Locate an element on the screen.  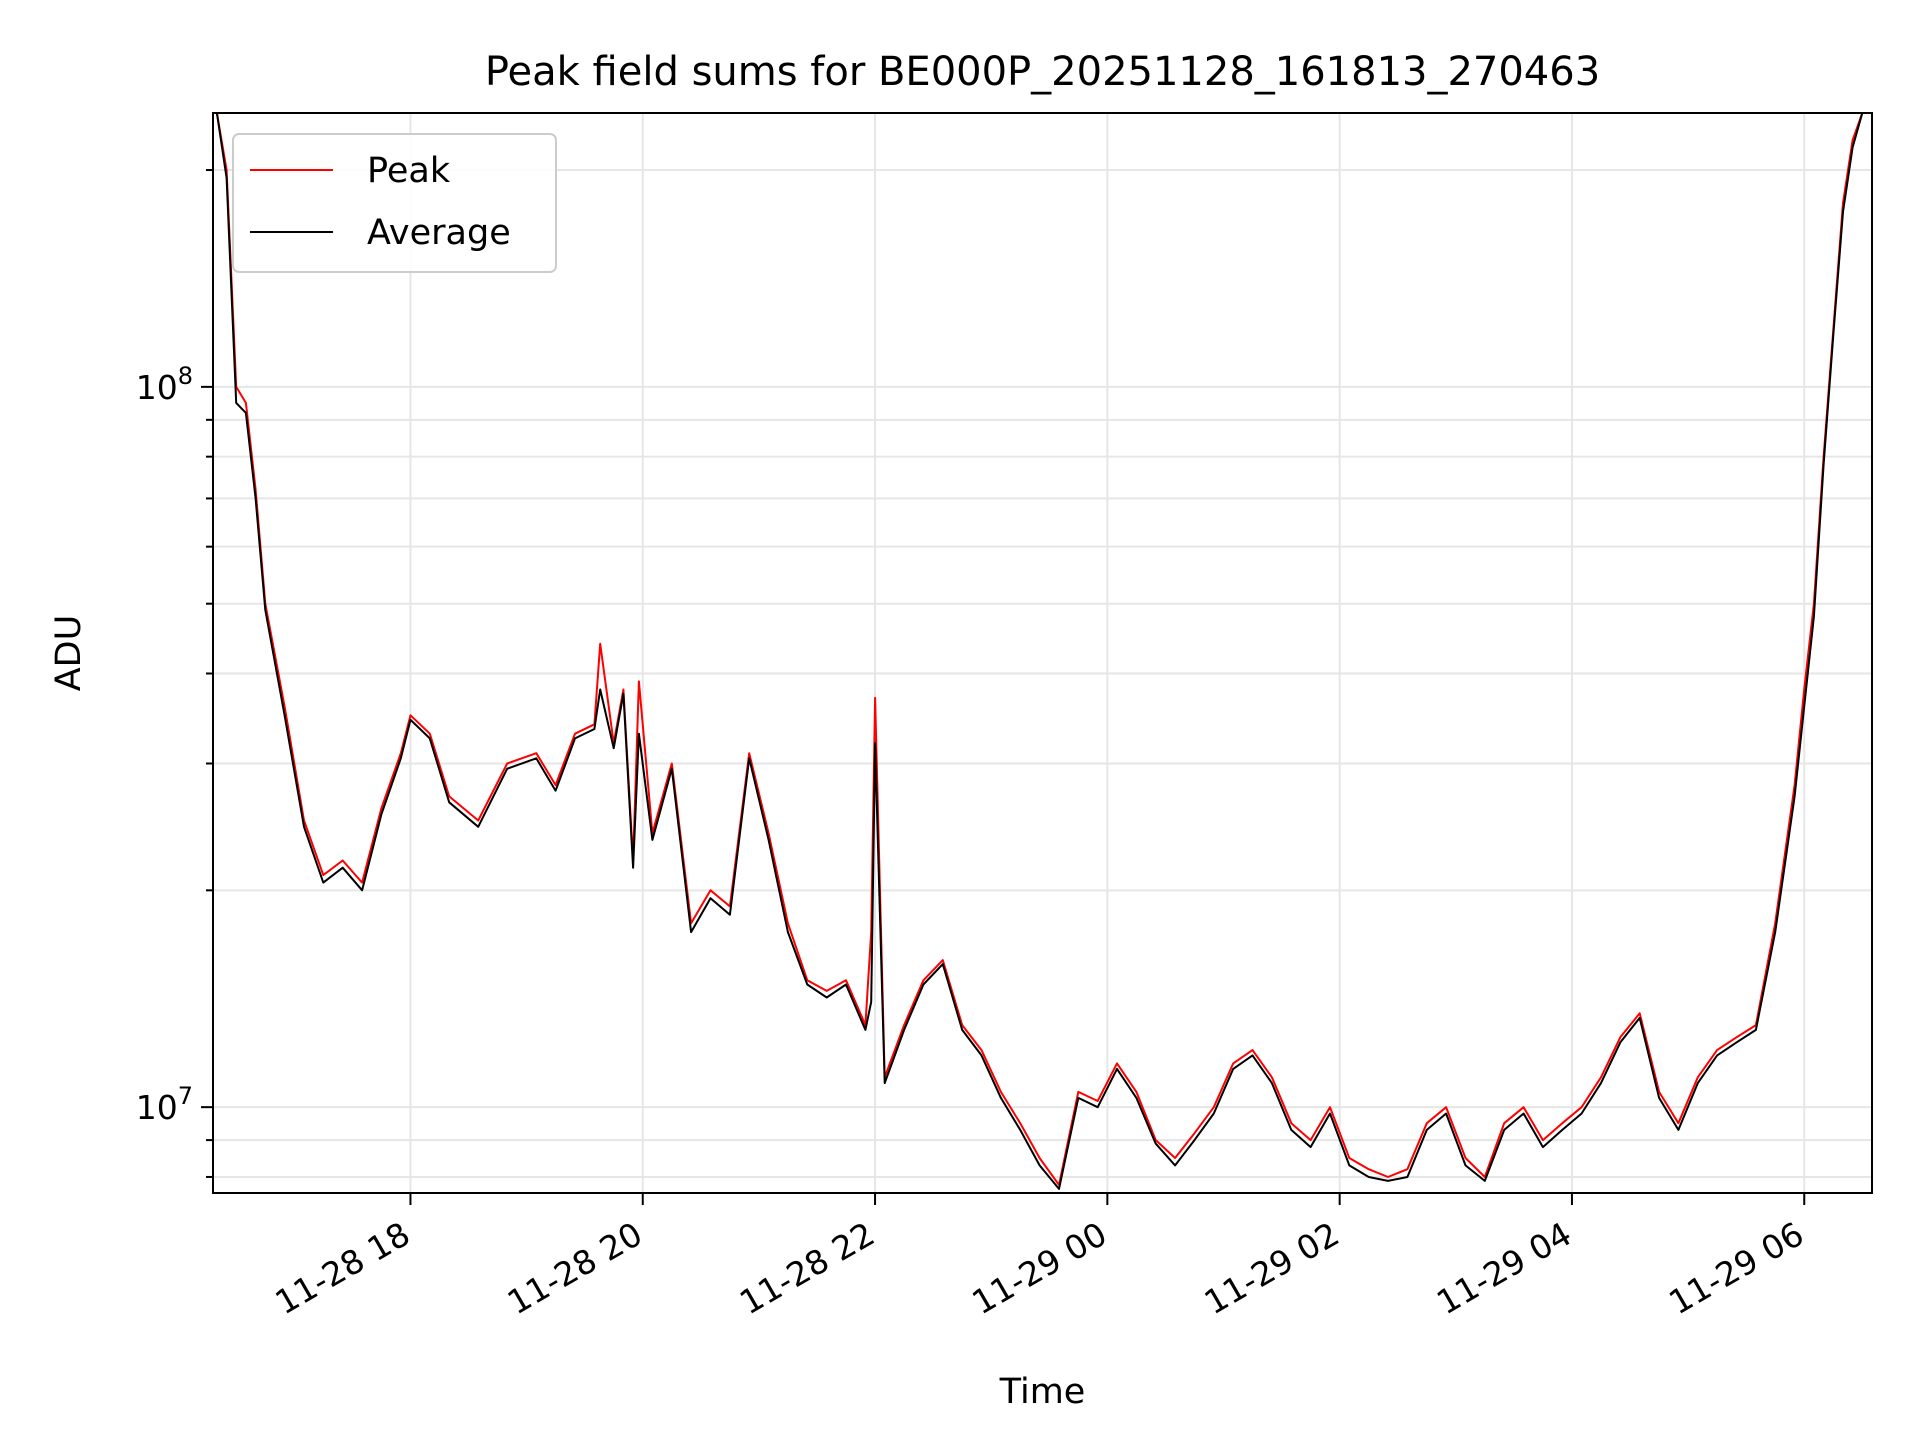
x-tick-label: 11-29 06 is located at coordinates (1736, 1268).